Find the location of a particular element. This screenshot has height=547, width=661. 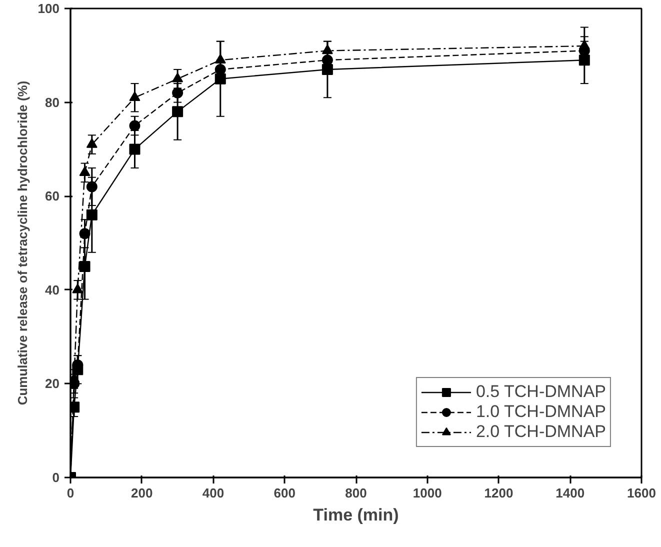

x-tick-label: 1400 is located at coordinates (570, 493).